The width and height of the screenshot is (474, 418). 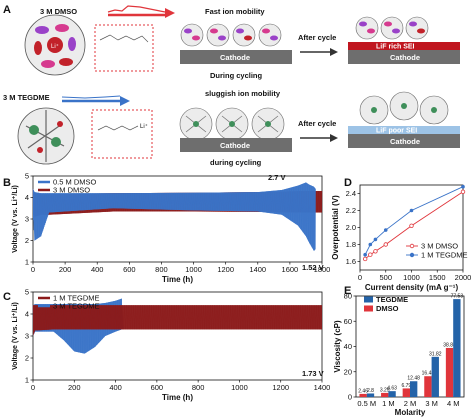 What do you see at coordinates (435, 354) in the screenshot?
I see `data-label: 31.82` at bounding box center [435, 354].